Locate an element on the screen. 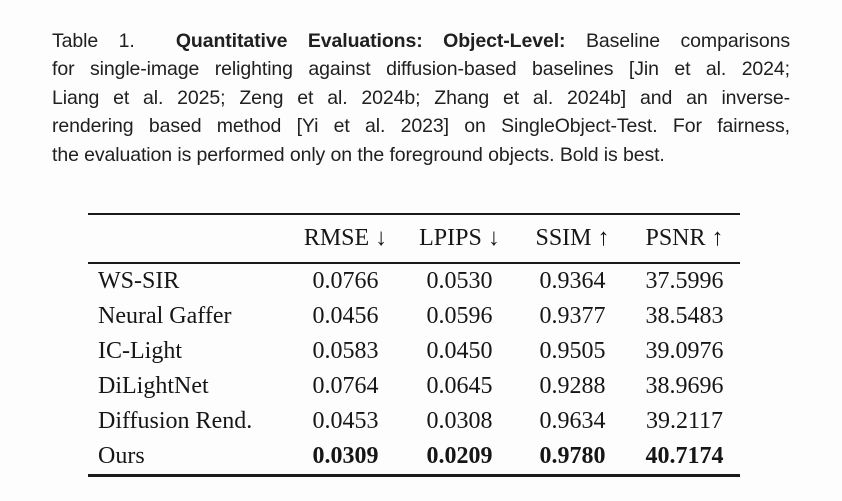 Image resolution: width=842 pixels, height=501 pixels. value-cell: 0.0766 is located at coordinates (345, 281).